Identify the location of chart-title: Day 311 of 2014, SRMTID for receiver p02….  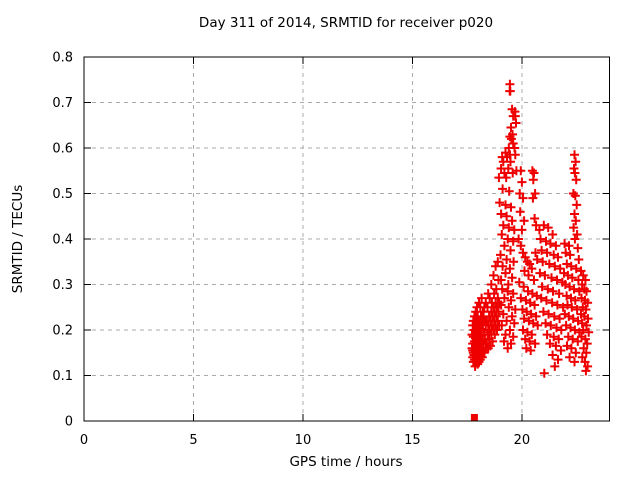
(346, 23).